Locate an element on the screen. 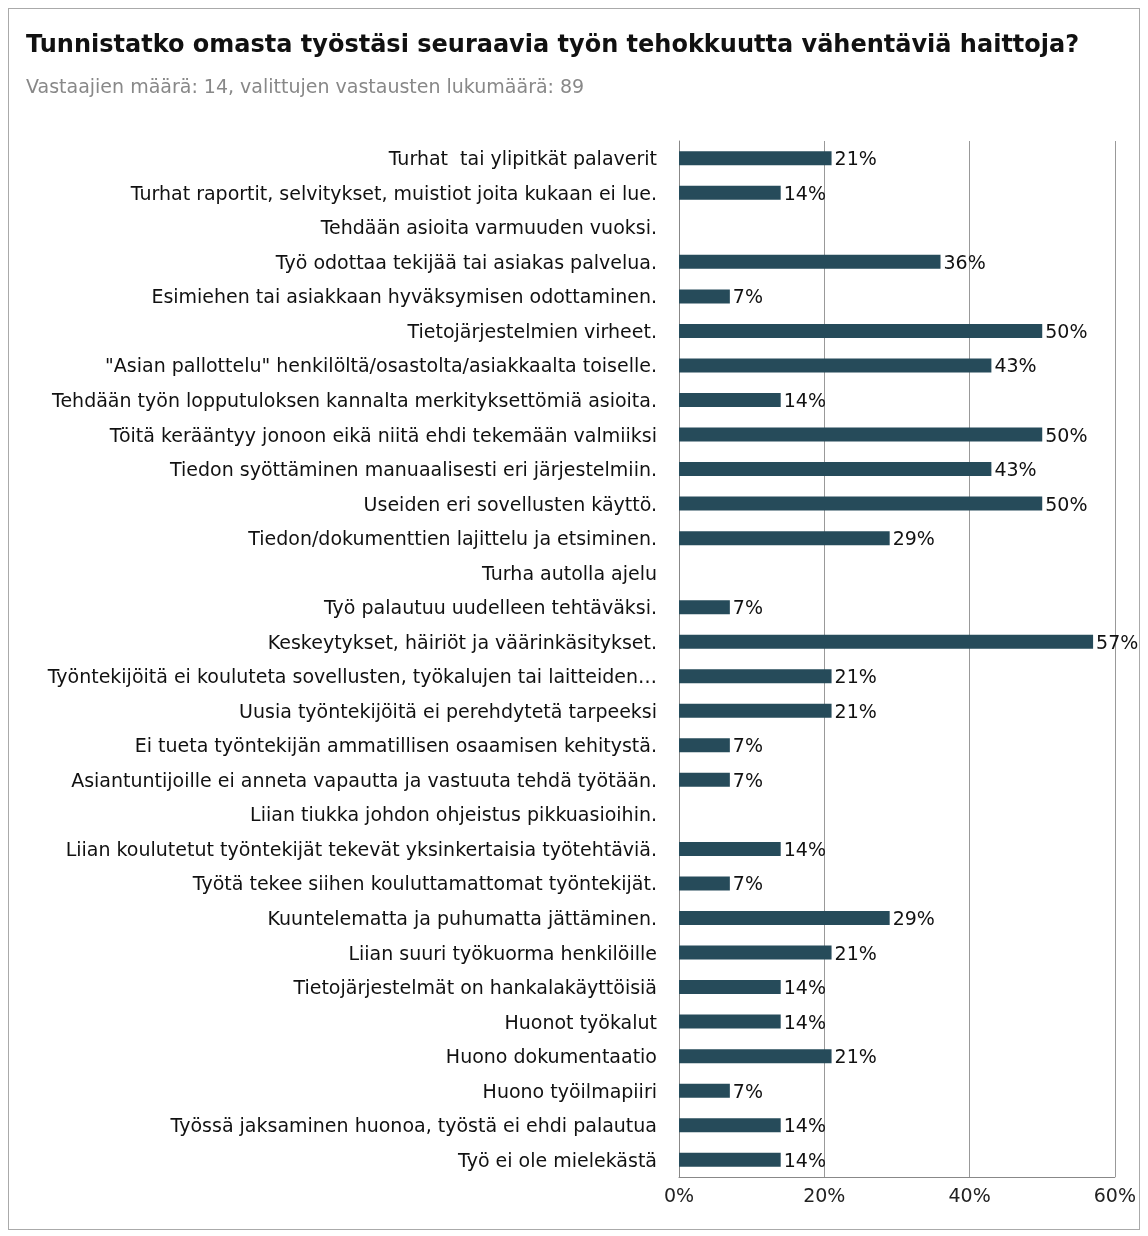 This screenshot has width=1148, height=1236. y-tick-label: Kuuntelematta ja puhumatta jättäminen. is located at coordinates (462, 918).